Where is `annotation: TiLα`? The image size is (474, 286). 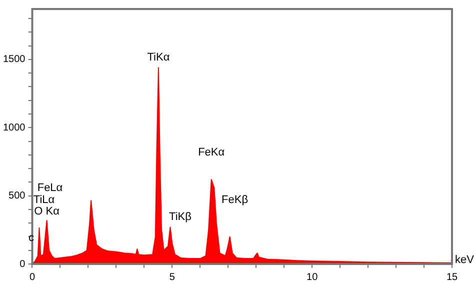 annotation: TiLα is located at coordinates (44, 200).